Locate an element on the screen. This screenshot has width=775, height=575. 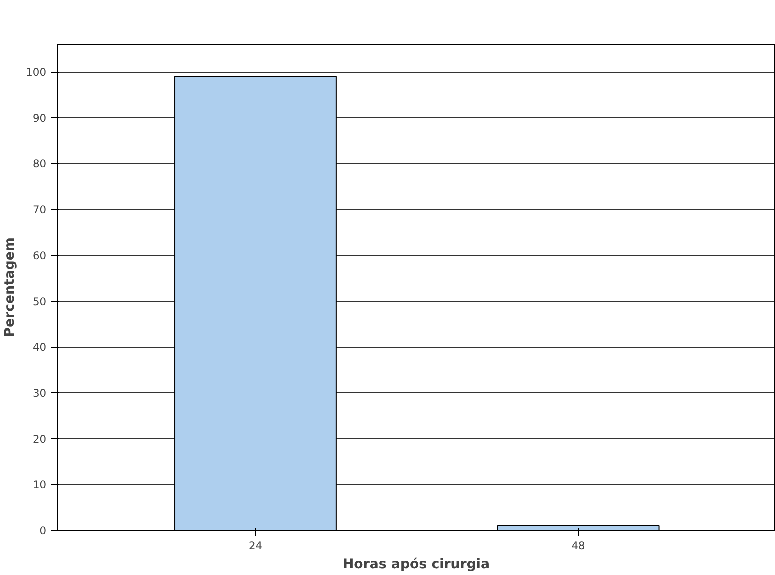
x-tick-label: 24 is located at coordinates (255, 546).